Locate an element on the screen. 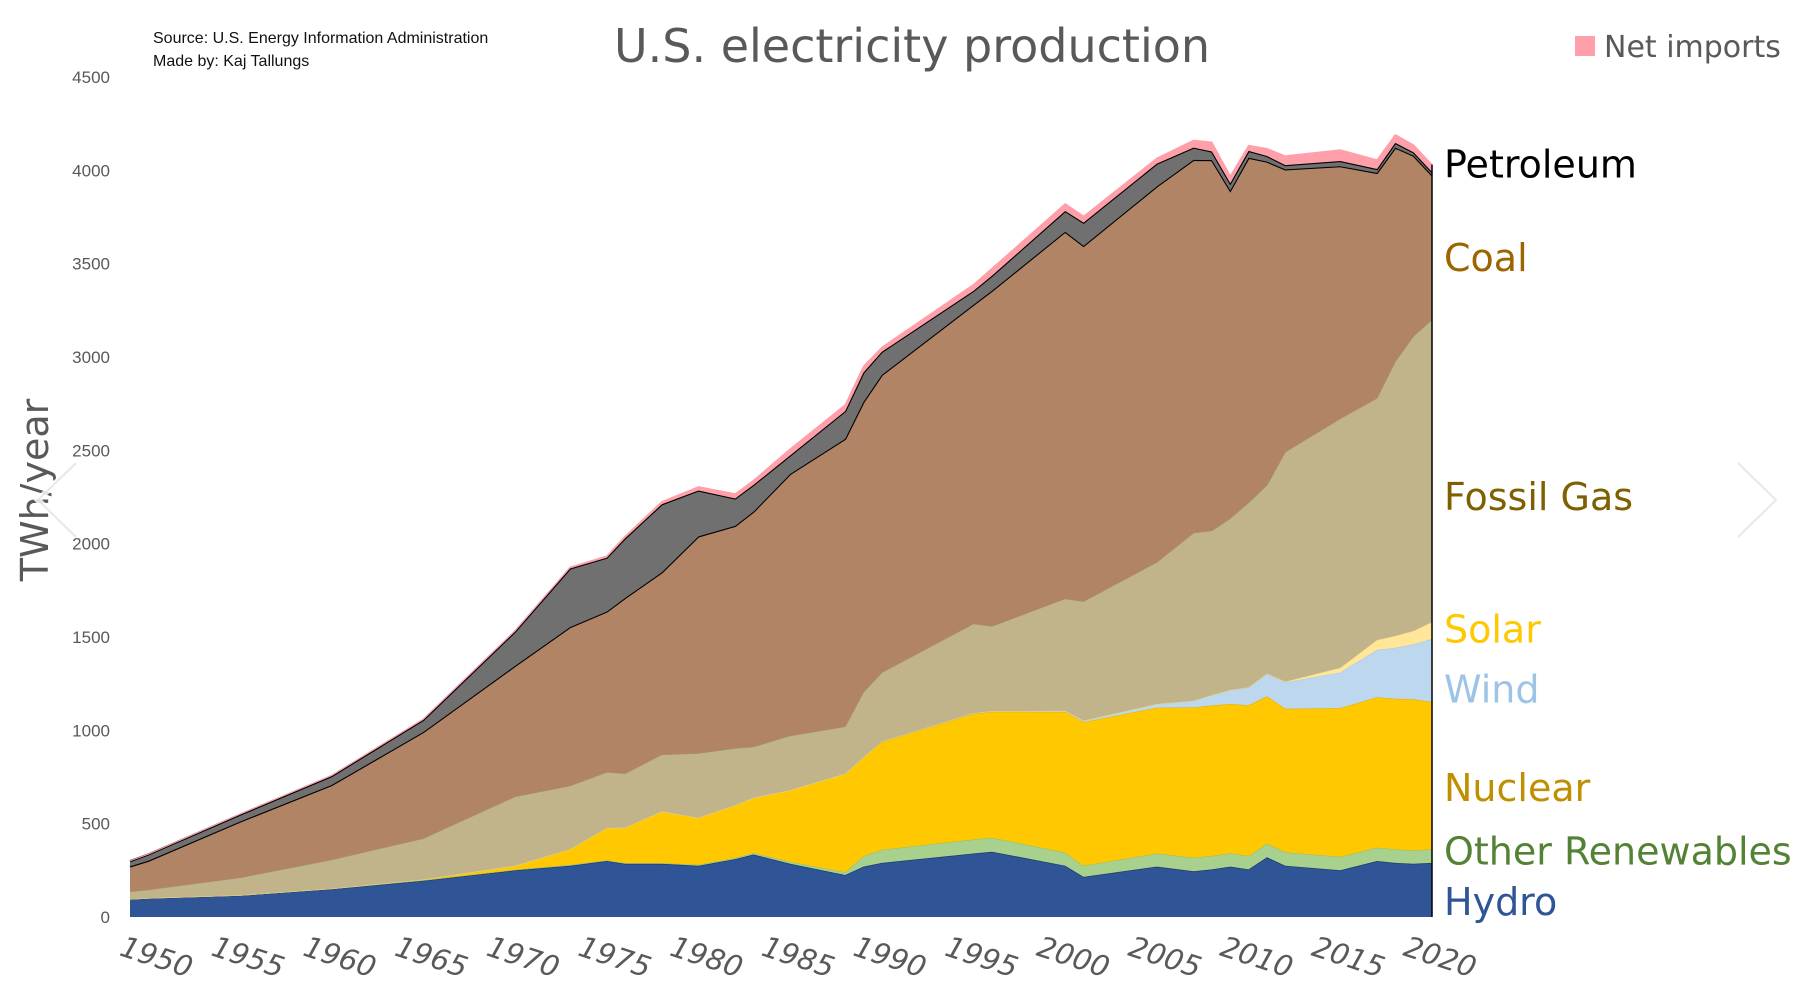  x-tick-label: 1960 is located at coordinates (340, 956).